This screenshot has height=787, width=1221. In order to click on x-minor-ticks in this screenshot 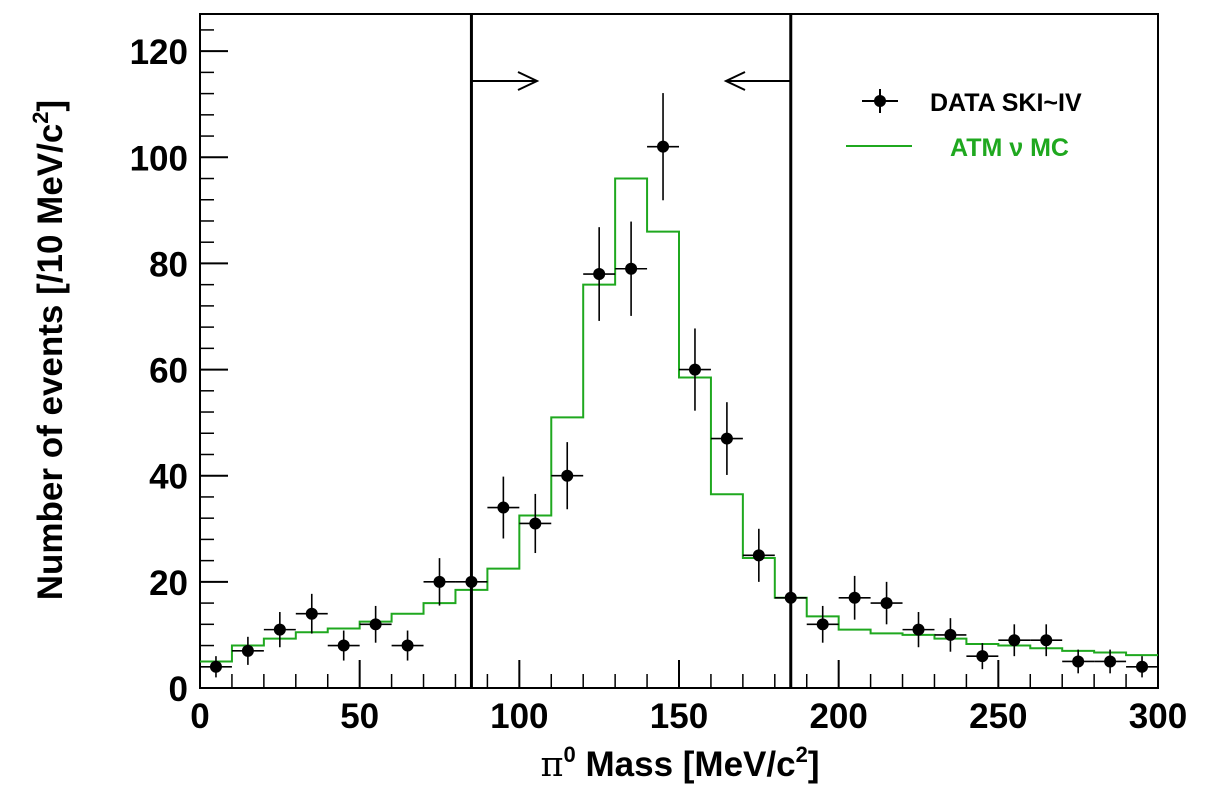, I will do `click(679, 681)`.